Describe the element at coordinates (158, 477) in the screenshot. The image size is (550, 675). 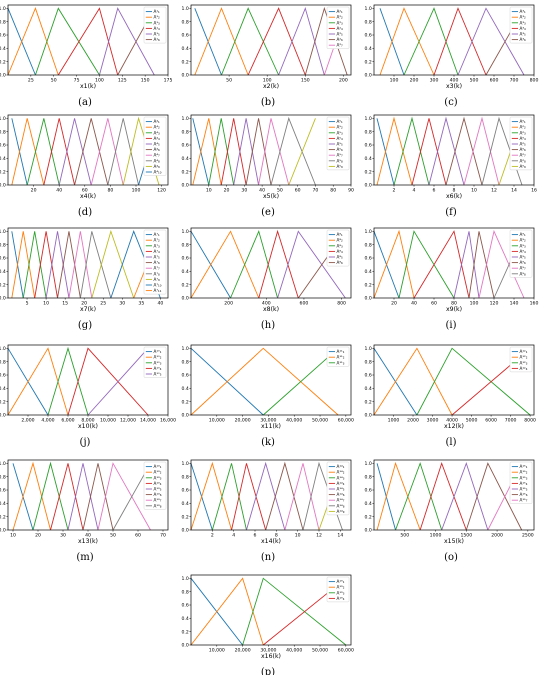
I see `legend-entry-m-3: A¹³₃` at that location.